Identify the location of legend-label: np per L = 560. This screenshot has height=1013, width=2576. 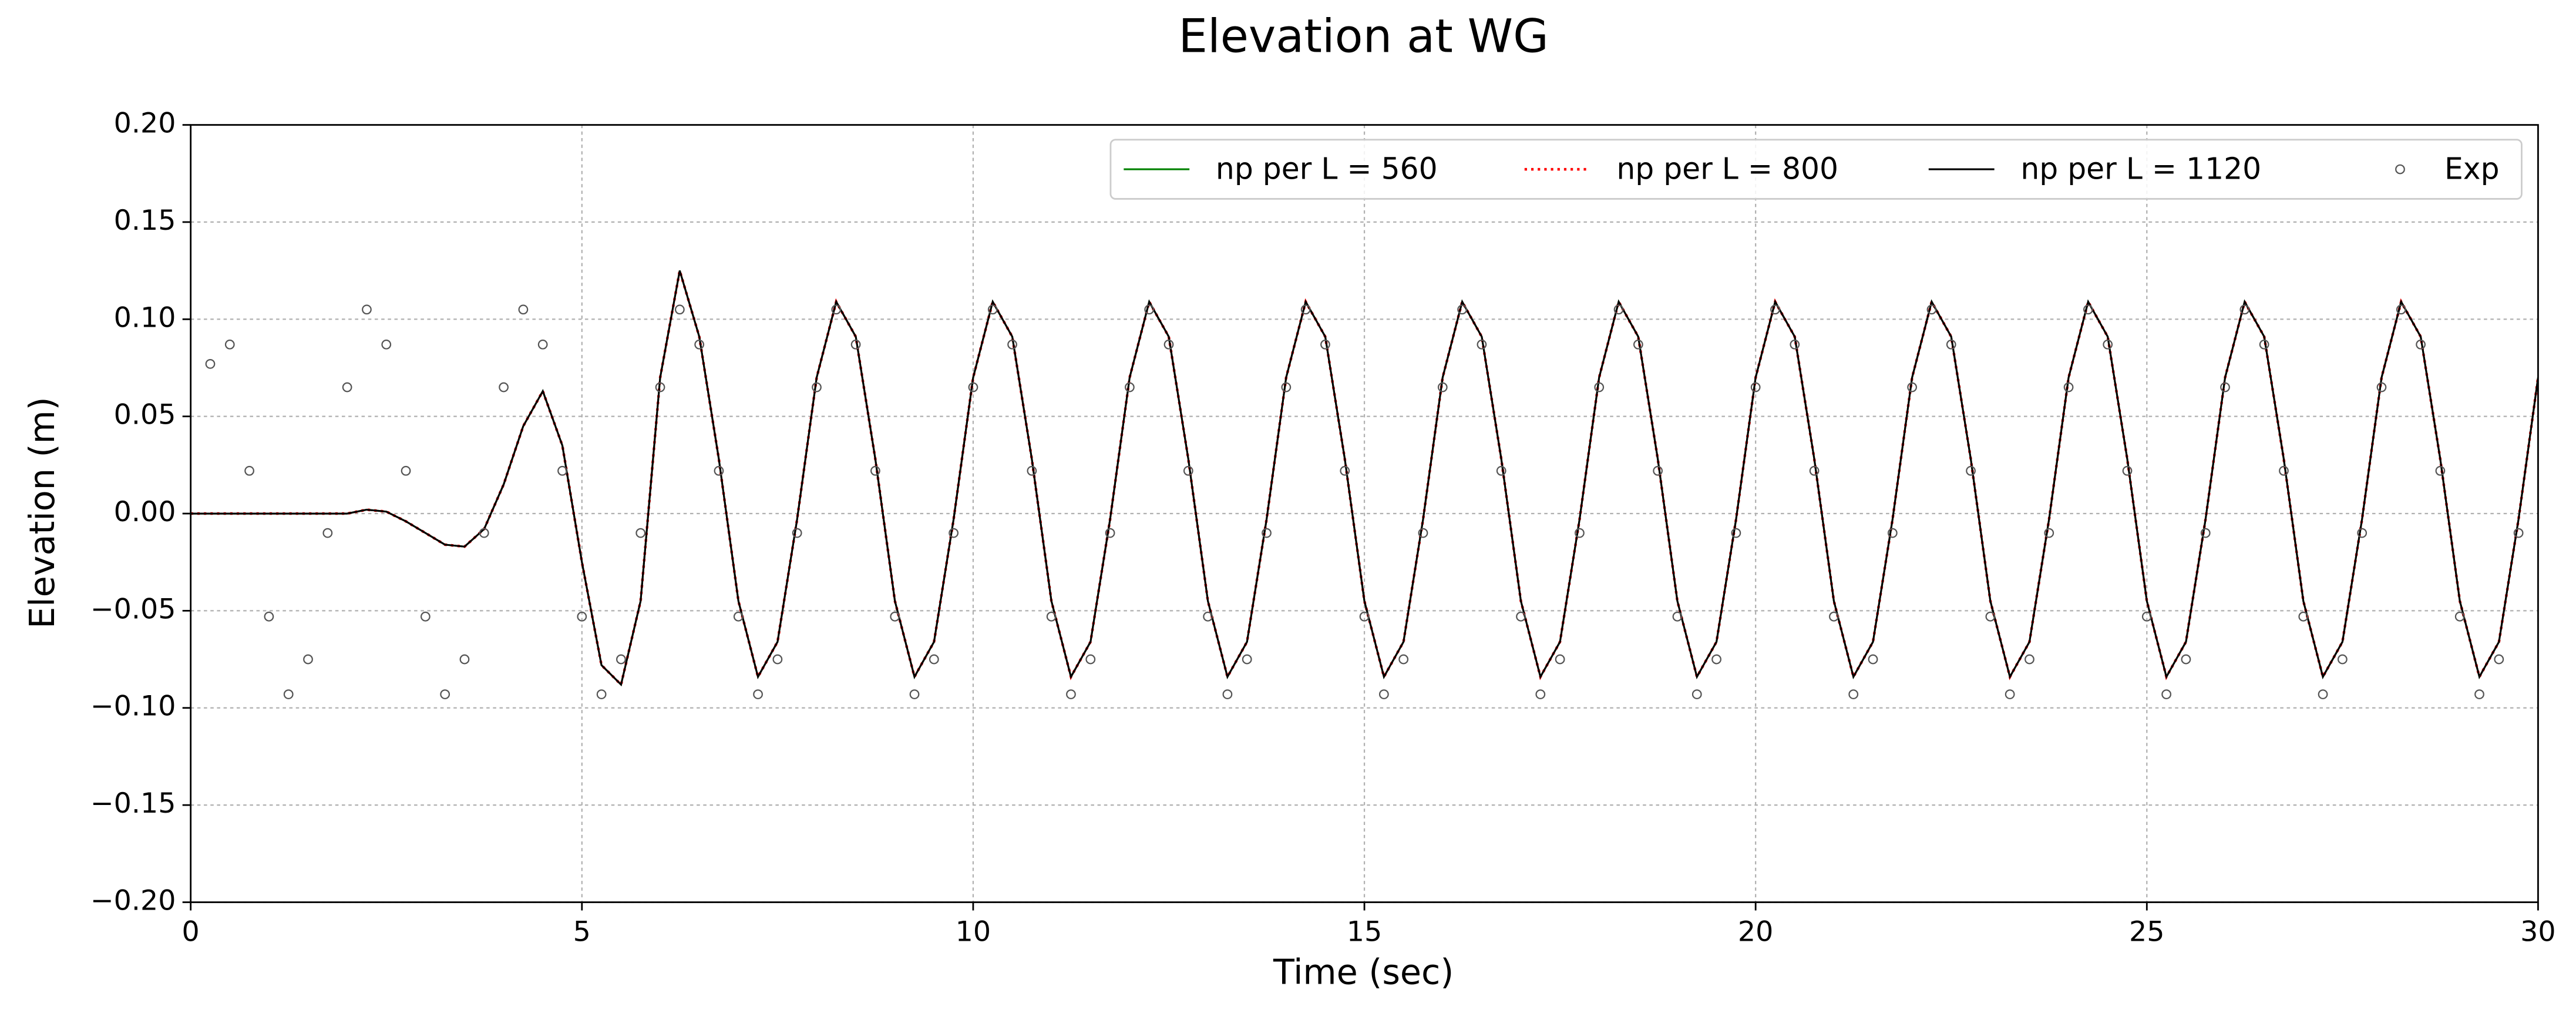
(1327, 169).